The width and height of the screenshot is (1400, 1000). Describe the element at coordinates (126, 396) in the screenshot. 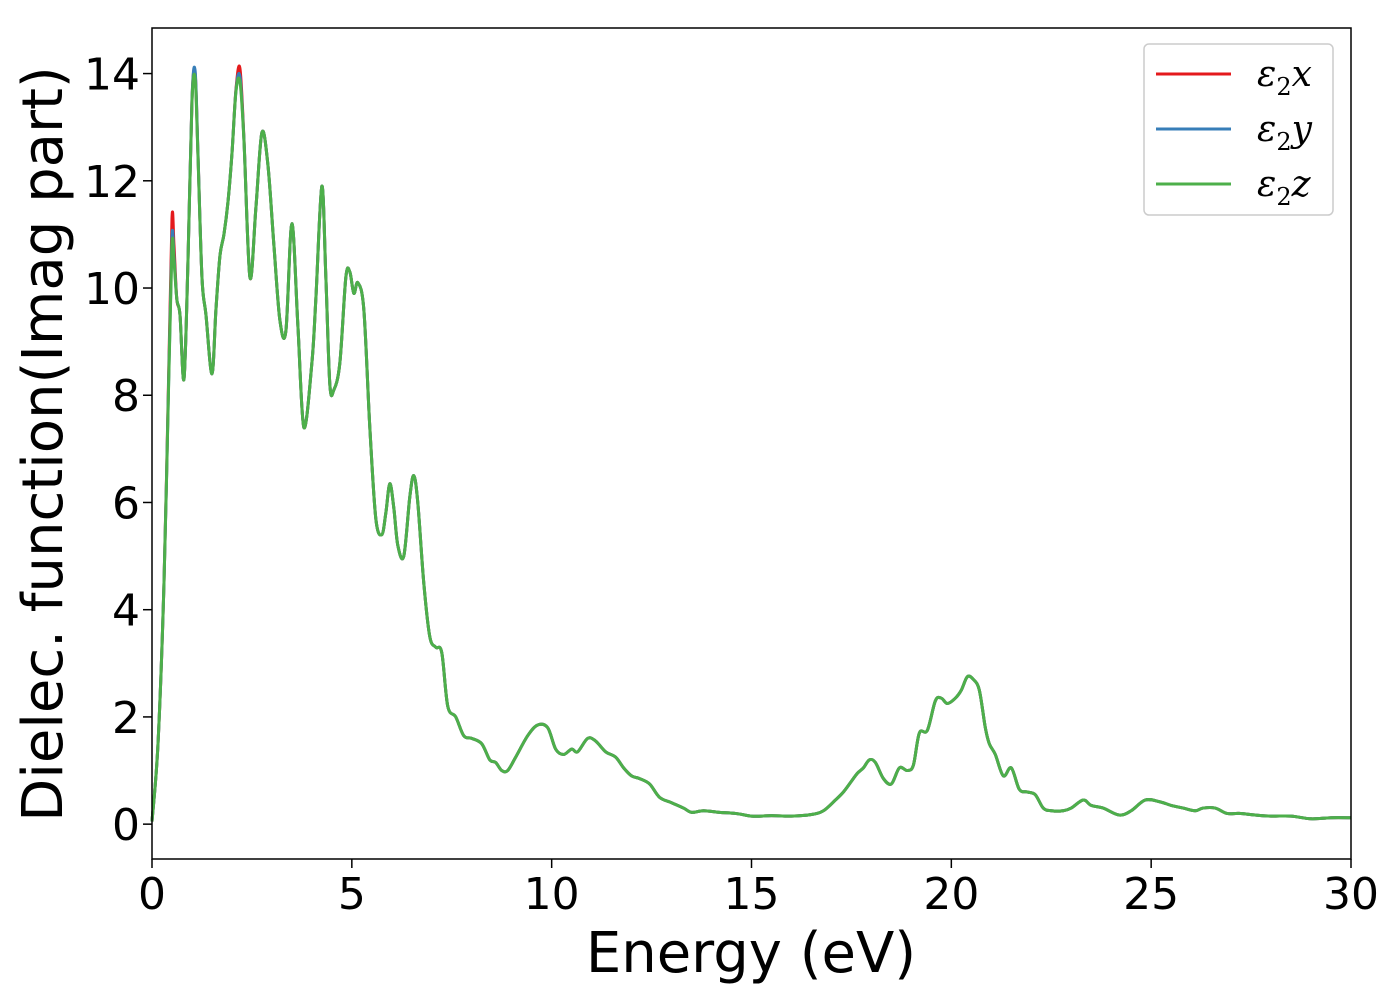

I see `y-tick-label: 8` at that location.